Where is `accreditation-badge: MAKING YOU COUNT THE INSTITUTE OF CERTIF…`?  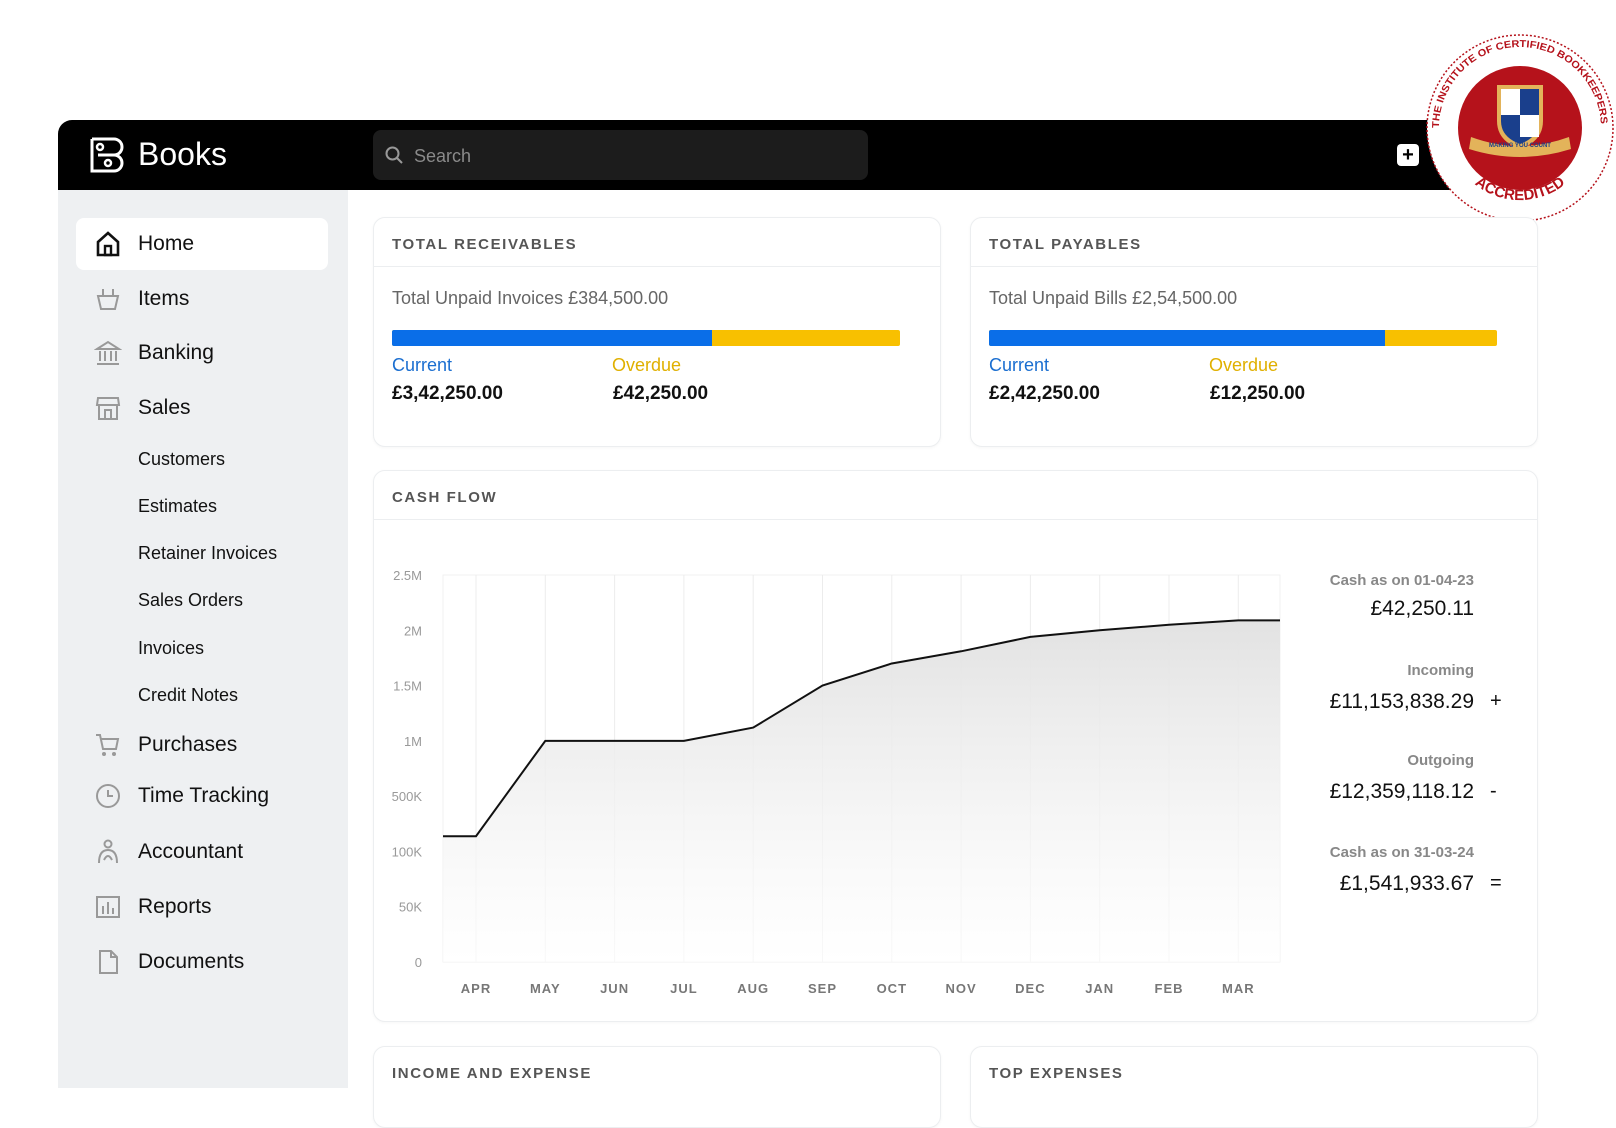 accreditation-badge: MAKING YOU COUNT THE INSTITUTE OF CERTIF… is located at coordinates (1520, 128).